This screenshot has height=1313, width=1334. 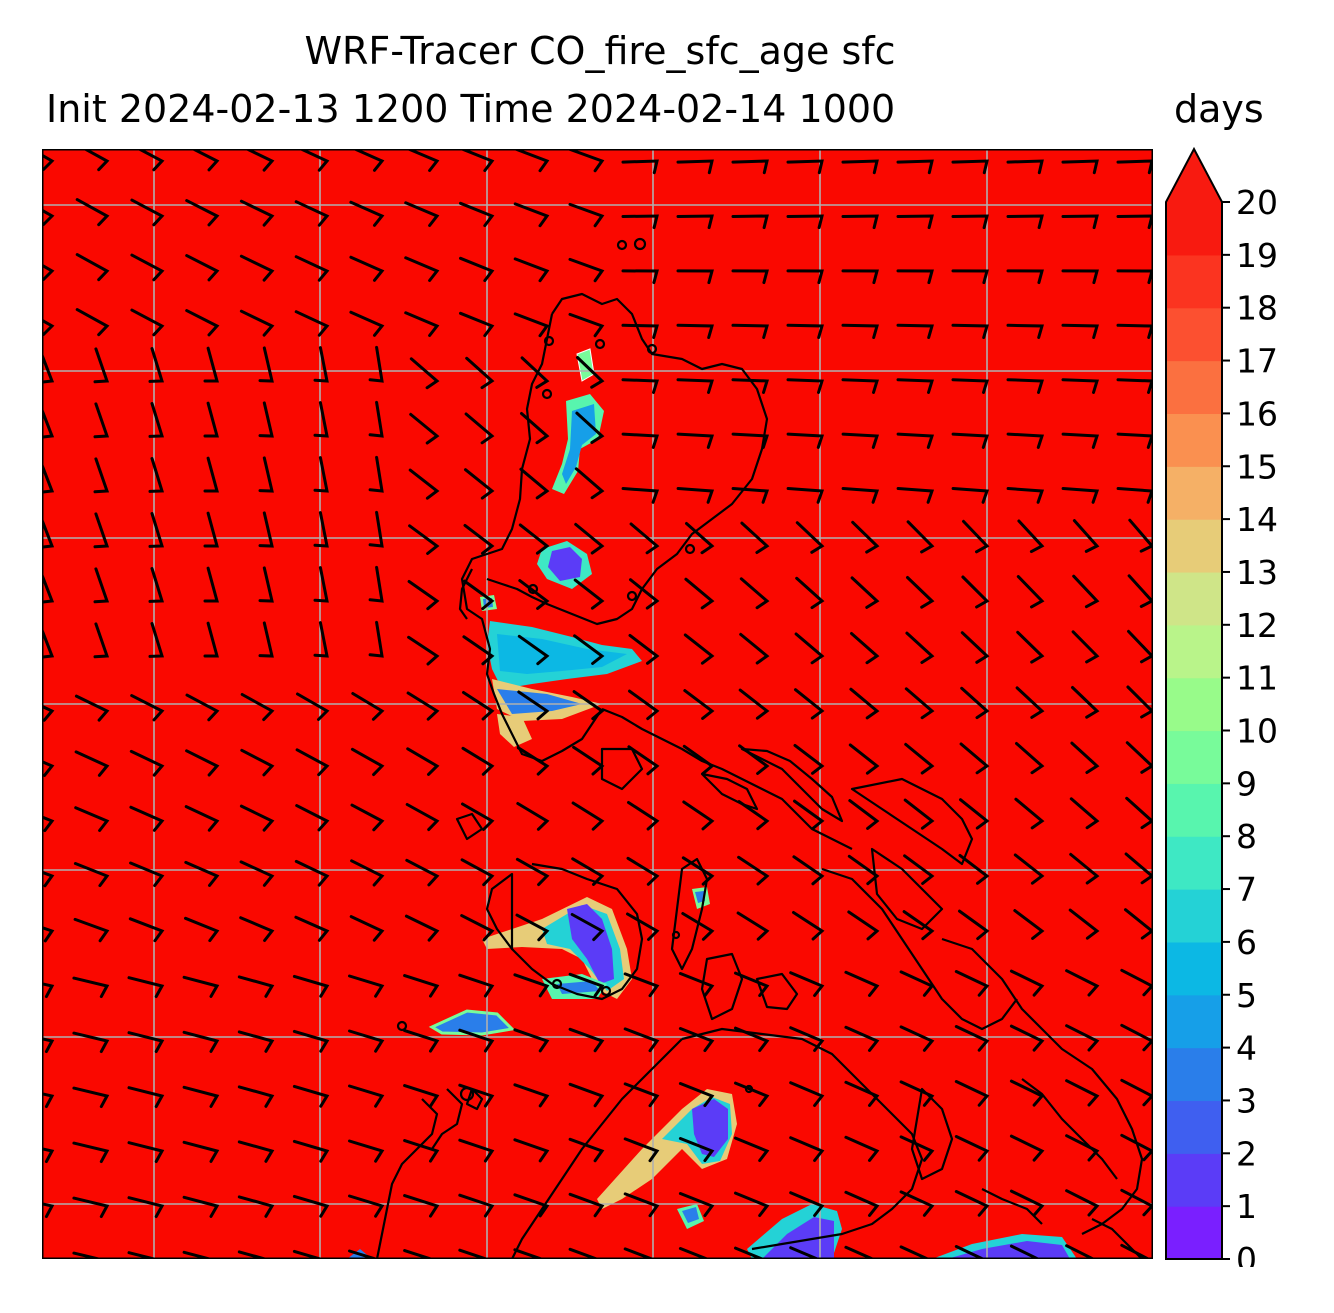 I want to click on colorbar-units-label: days, so click(x=1219, y=109).